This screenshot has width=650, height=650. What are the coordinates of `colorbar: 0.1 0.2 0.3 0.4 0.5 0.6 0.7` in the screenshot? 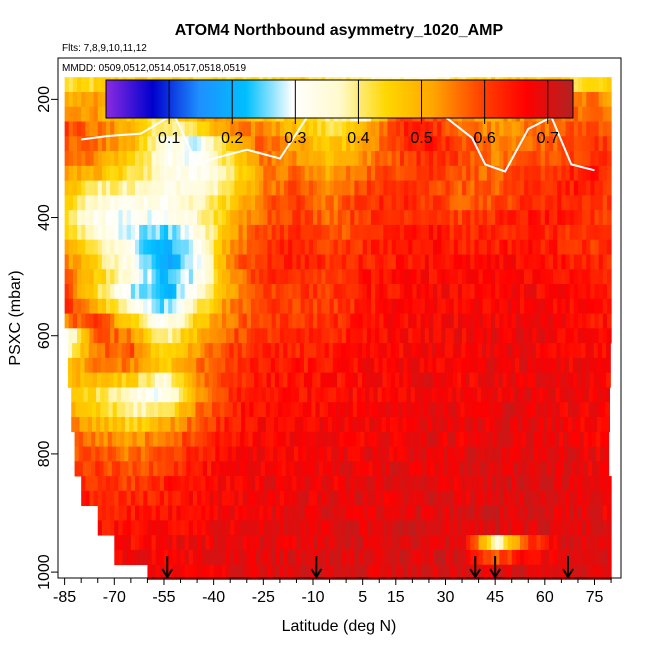 It's located at (339, 113).